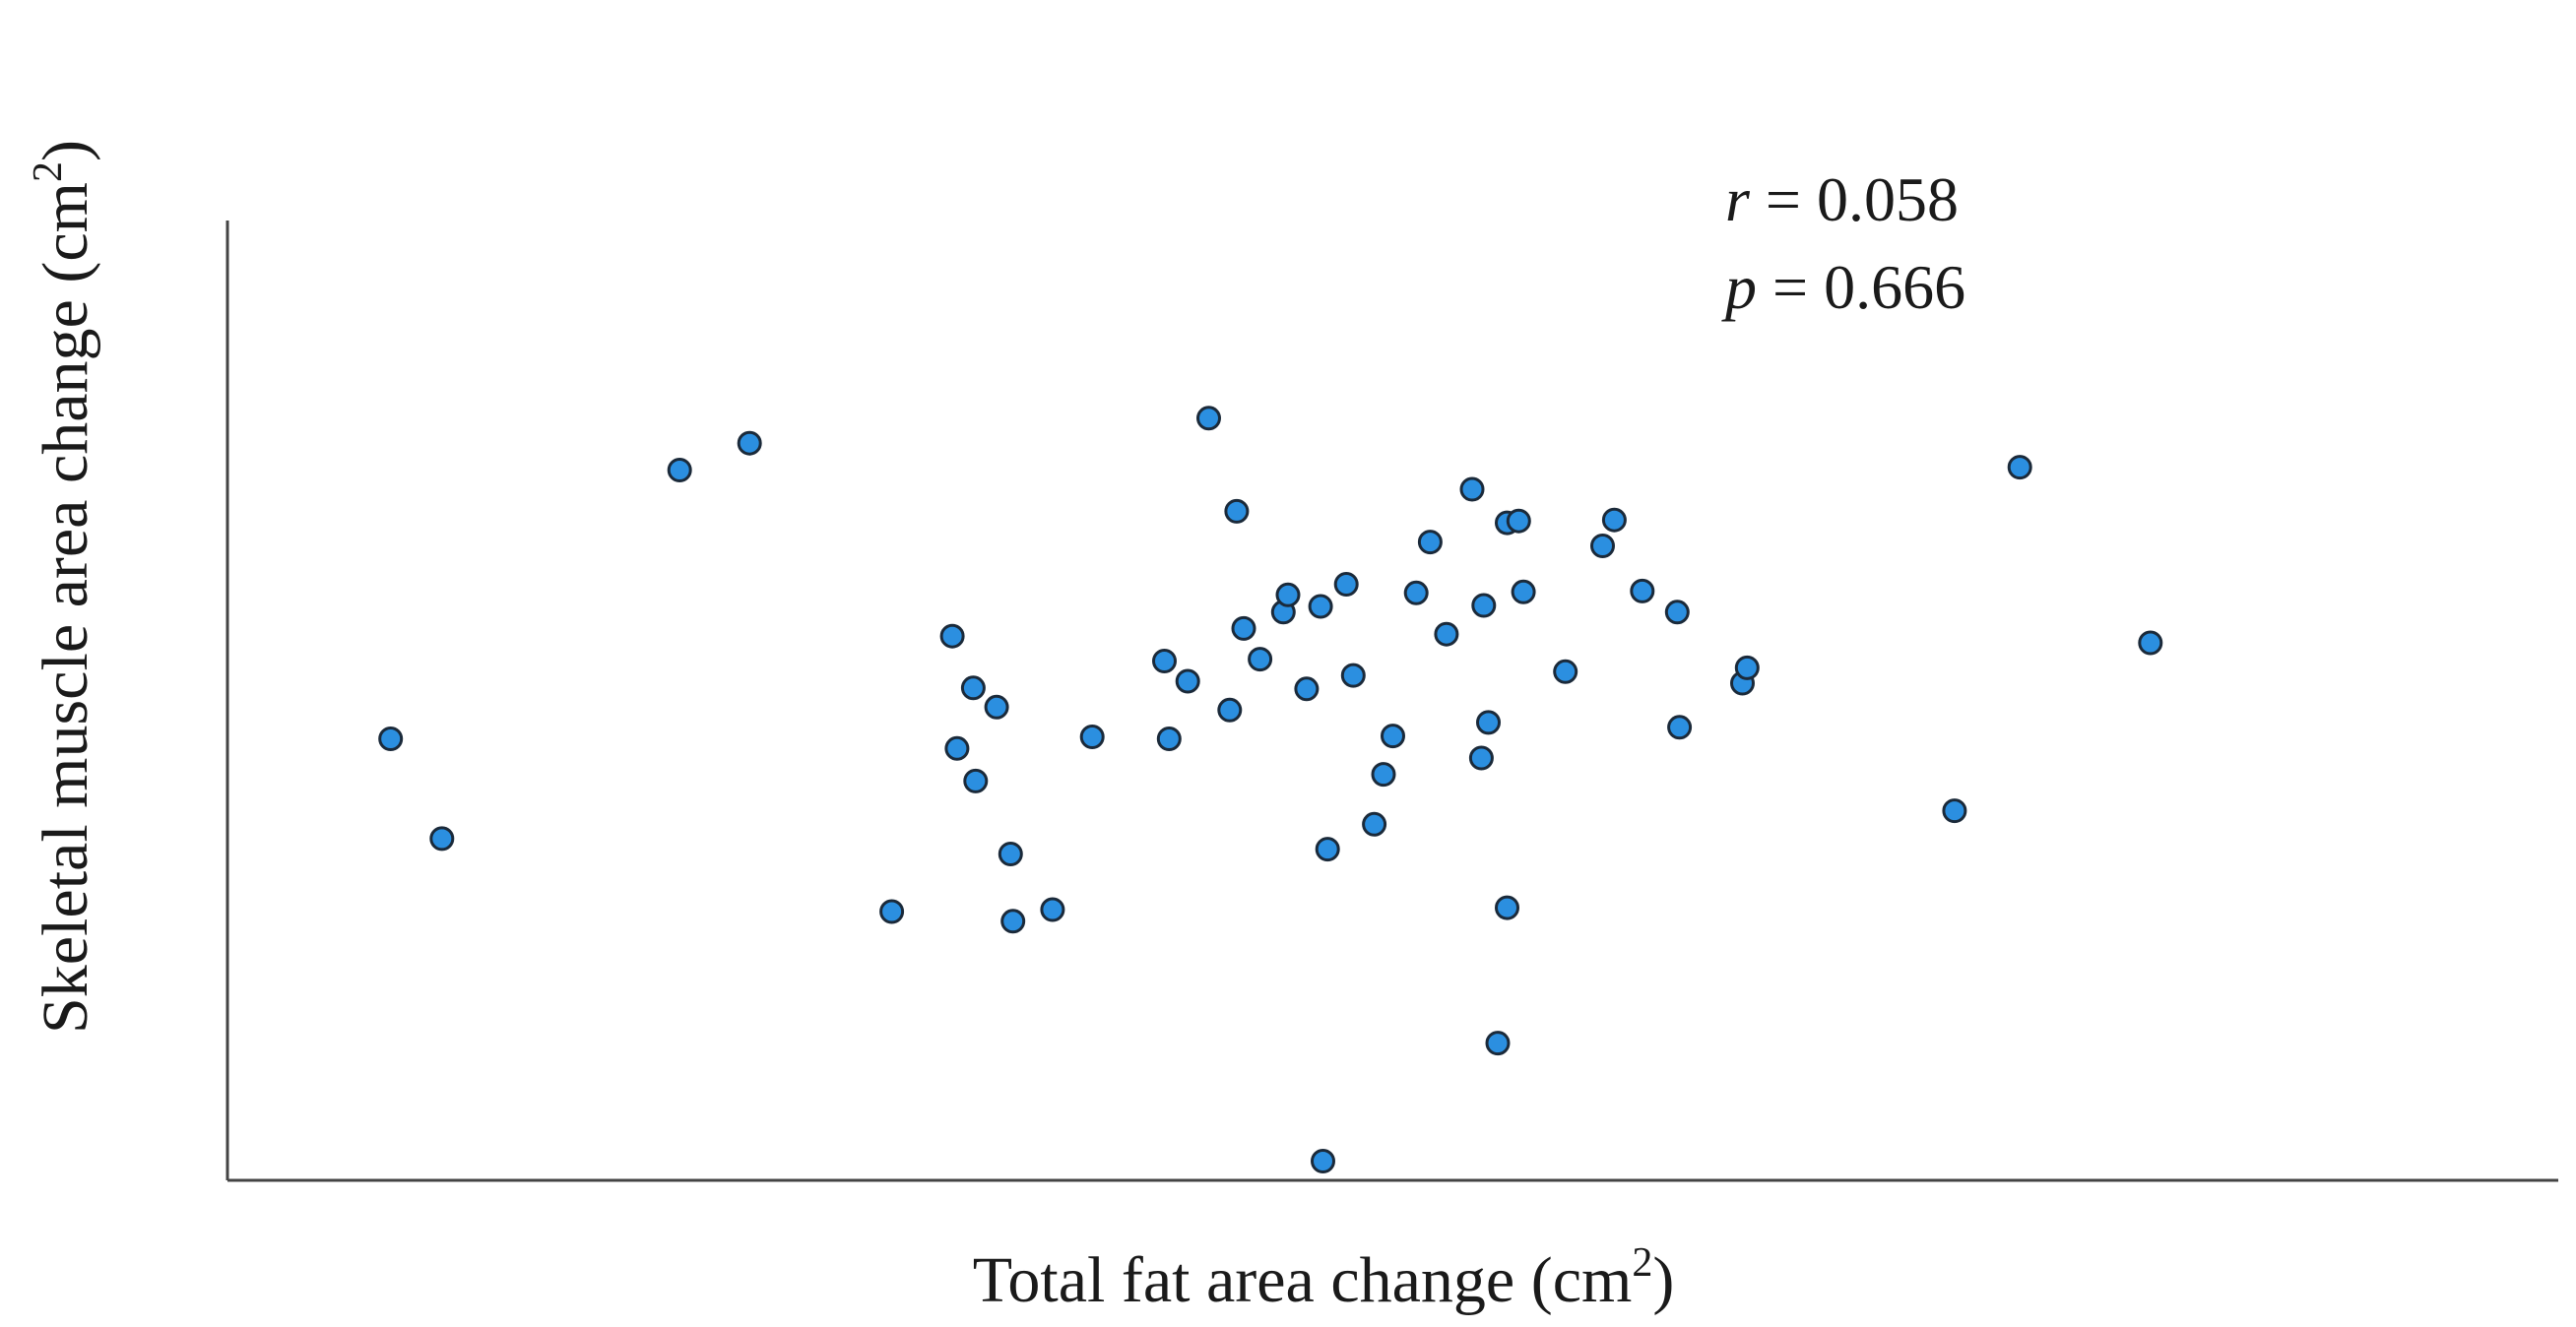 Image resolution: width=2576 pixels, height=1327 pixels. I want to click on x-axis-label-sup: 2, so click(1642, 1263).